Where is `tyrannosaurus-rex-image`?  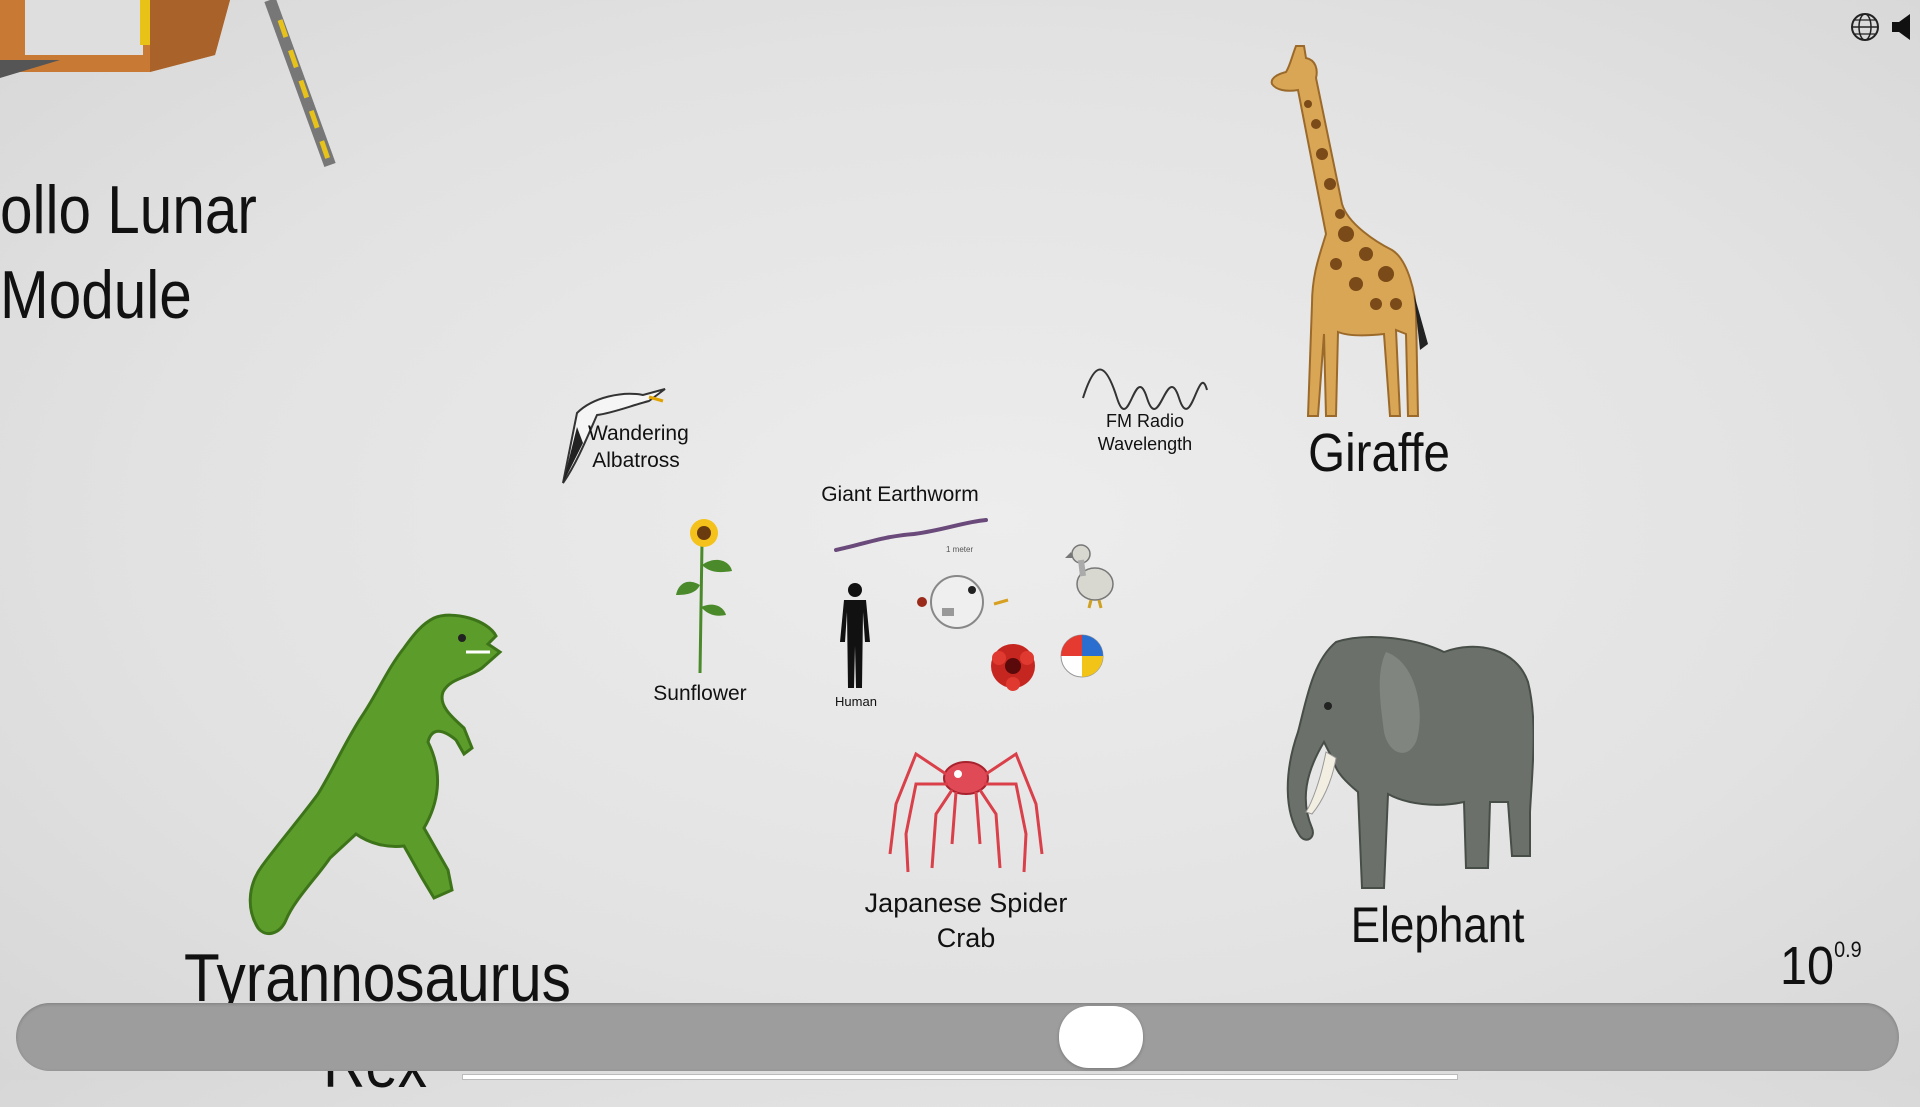 tyrannosaurus-rex-image is located at coordinates (370, 776).